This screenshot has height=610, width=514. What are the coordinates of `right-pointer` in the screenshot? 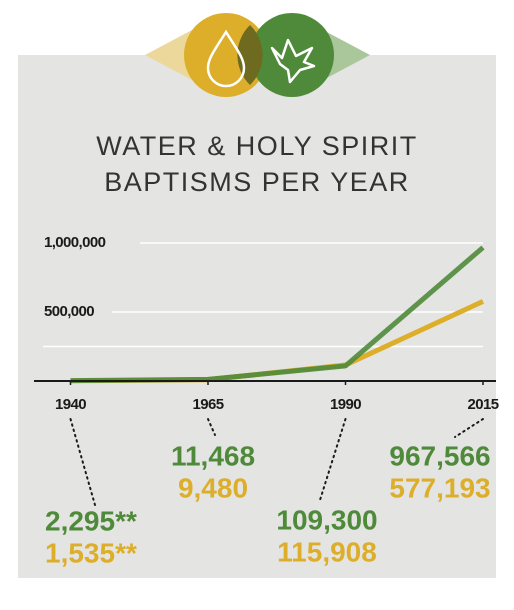 It's located at (346, 55).